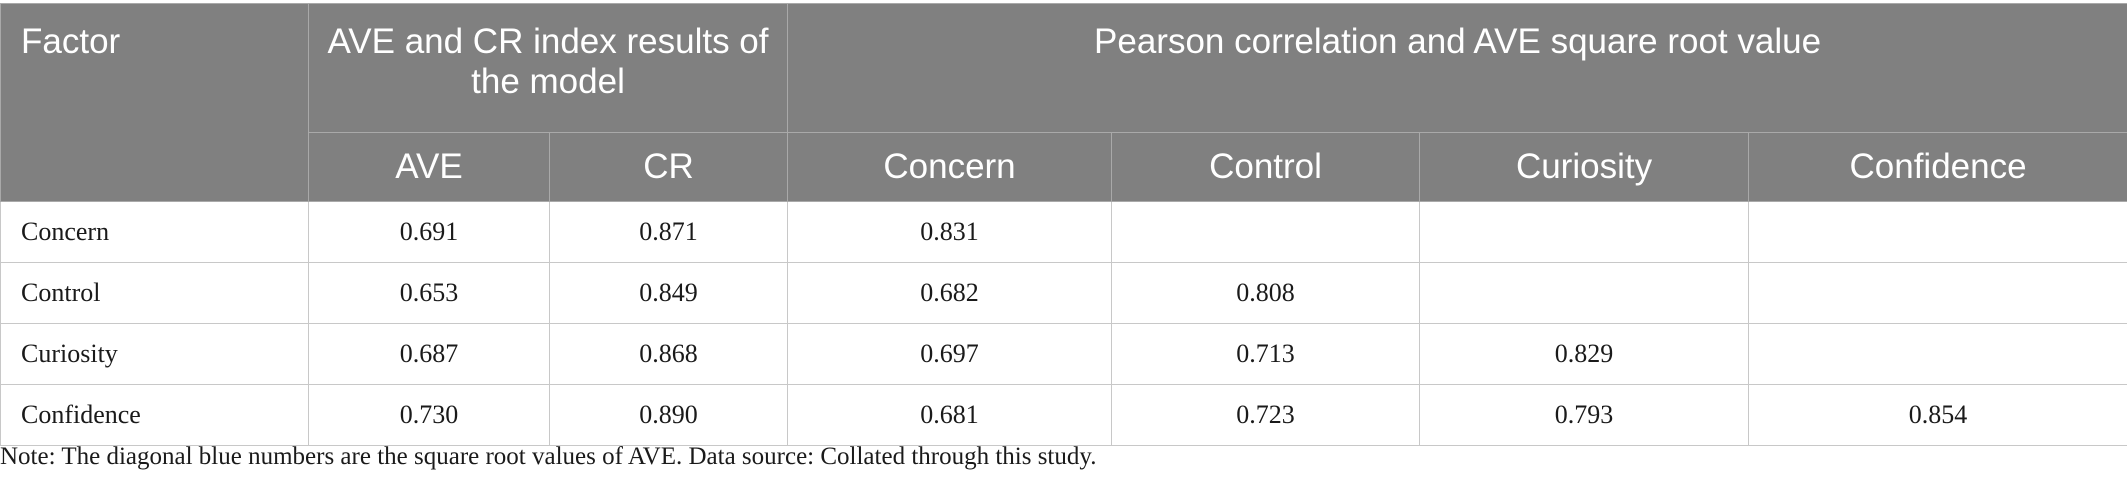 The width and height of the screenshot is (2127, 481). Describe the element at coordinates (668, 415) in the screenshot. I see `table-cell: 0.890` at that location.